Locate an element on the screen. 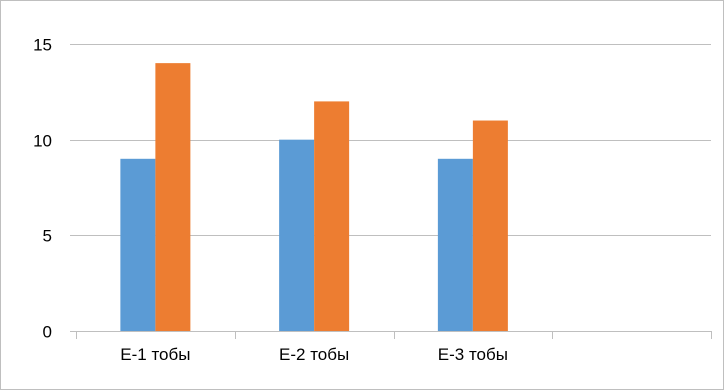  y-tick-label-15: 15 is located at coordinates (42, 45).